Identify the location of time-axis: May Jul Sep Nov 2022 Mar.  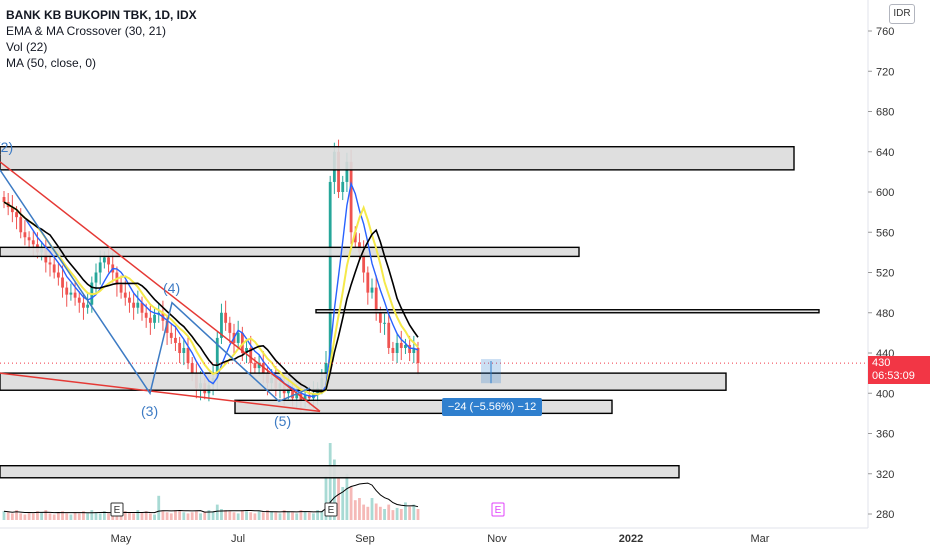
(440, 539).